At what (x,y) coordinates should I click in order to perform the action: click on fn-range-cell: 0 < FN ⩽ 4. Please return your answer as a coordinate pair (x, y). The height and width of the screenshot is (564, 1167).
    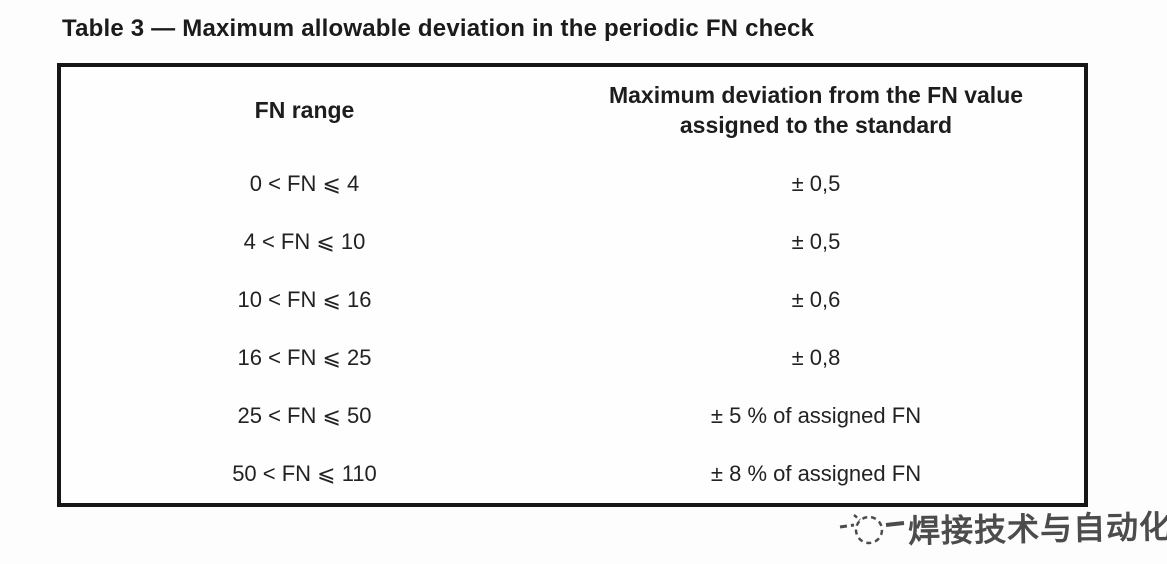
    Looking at the image, I should click on (304, 183).